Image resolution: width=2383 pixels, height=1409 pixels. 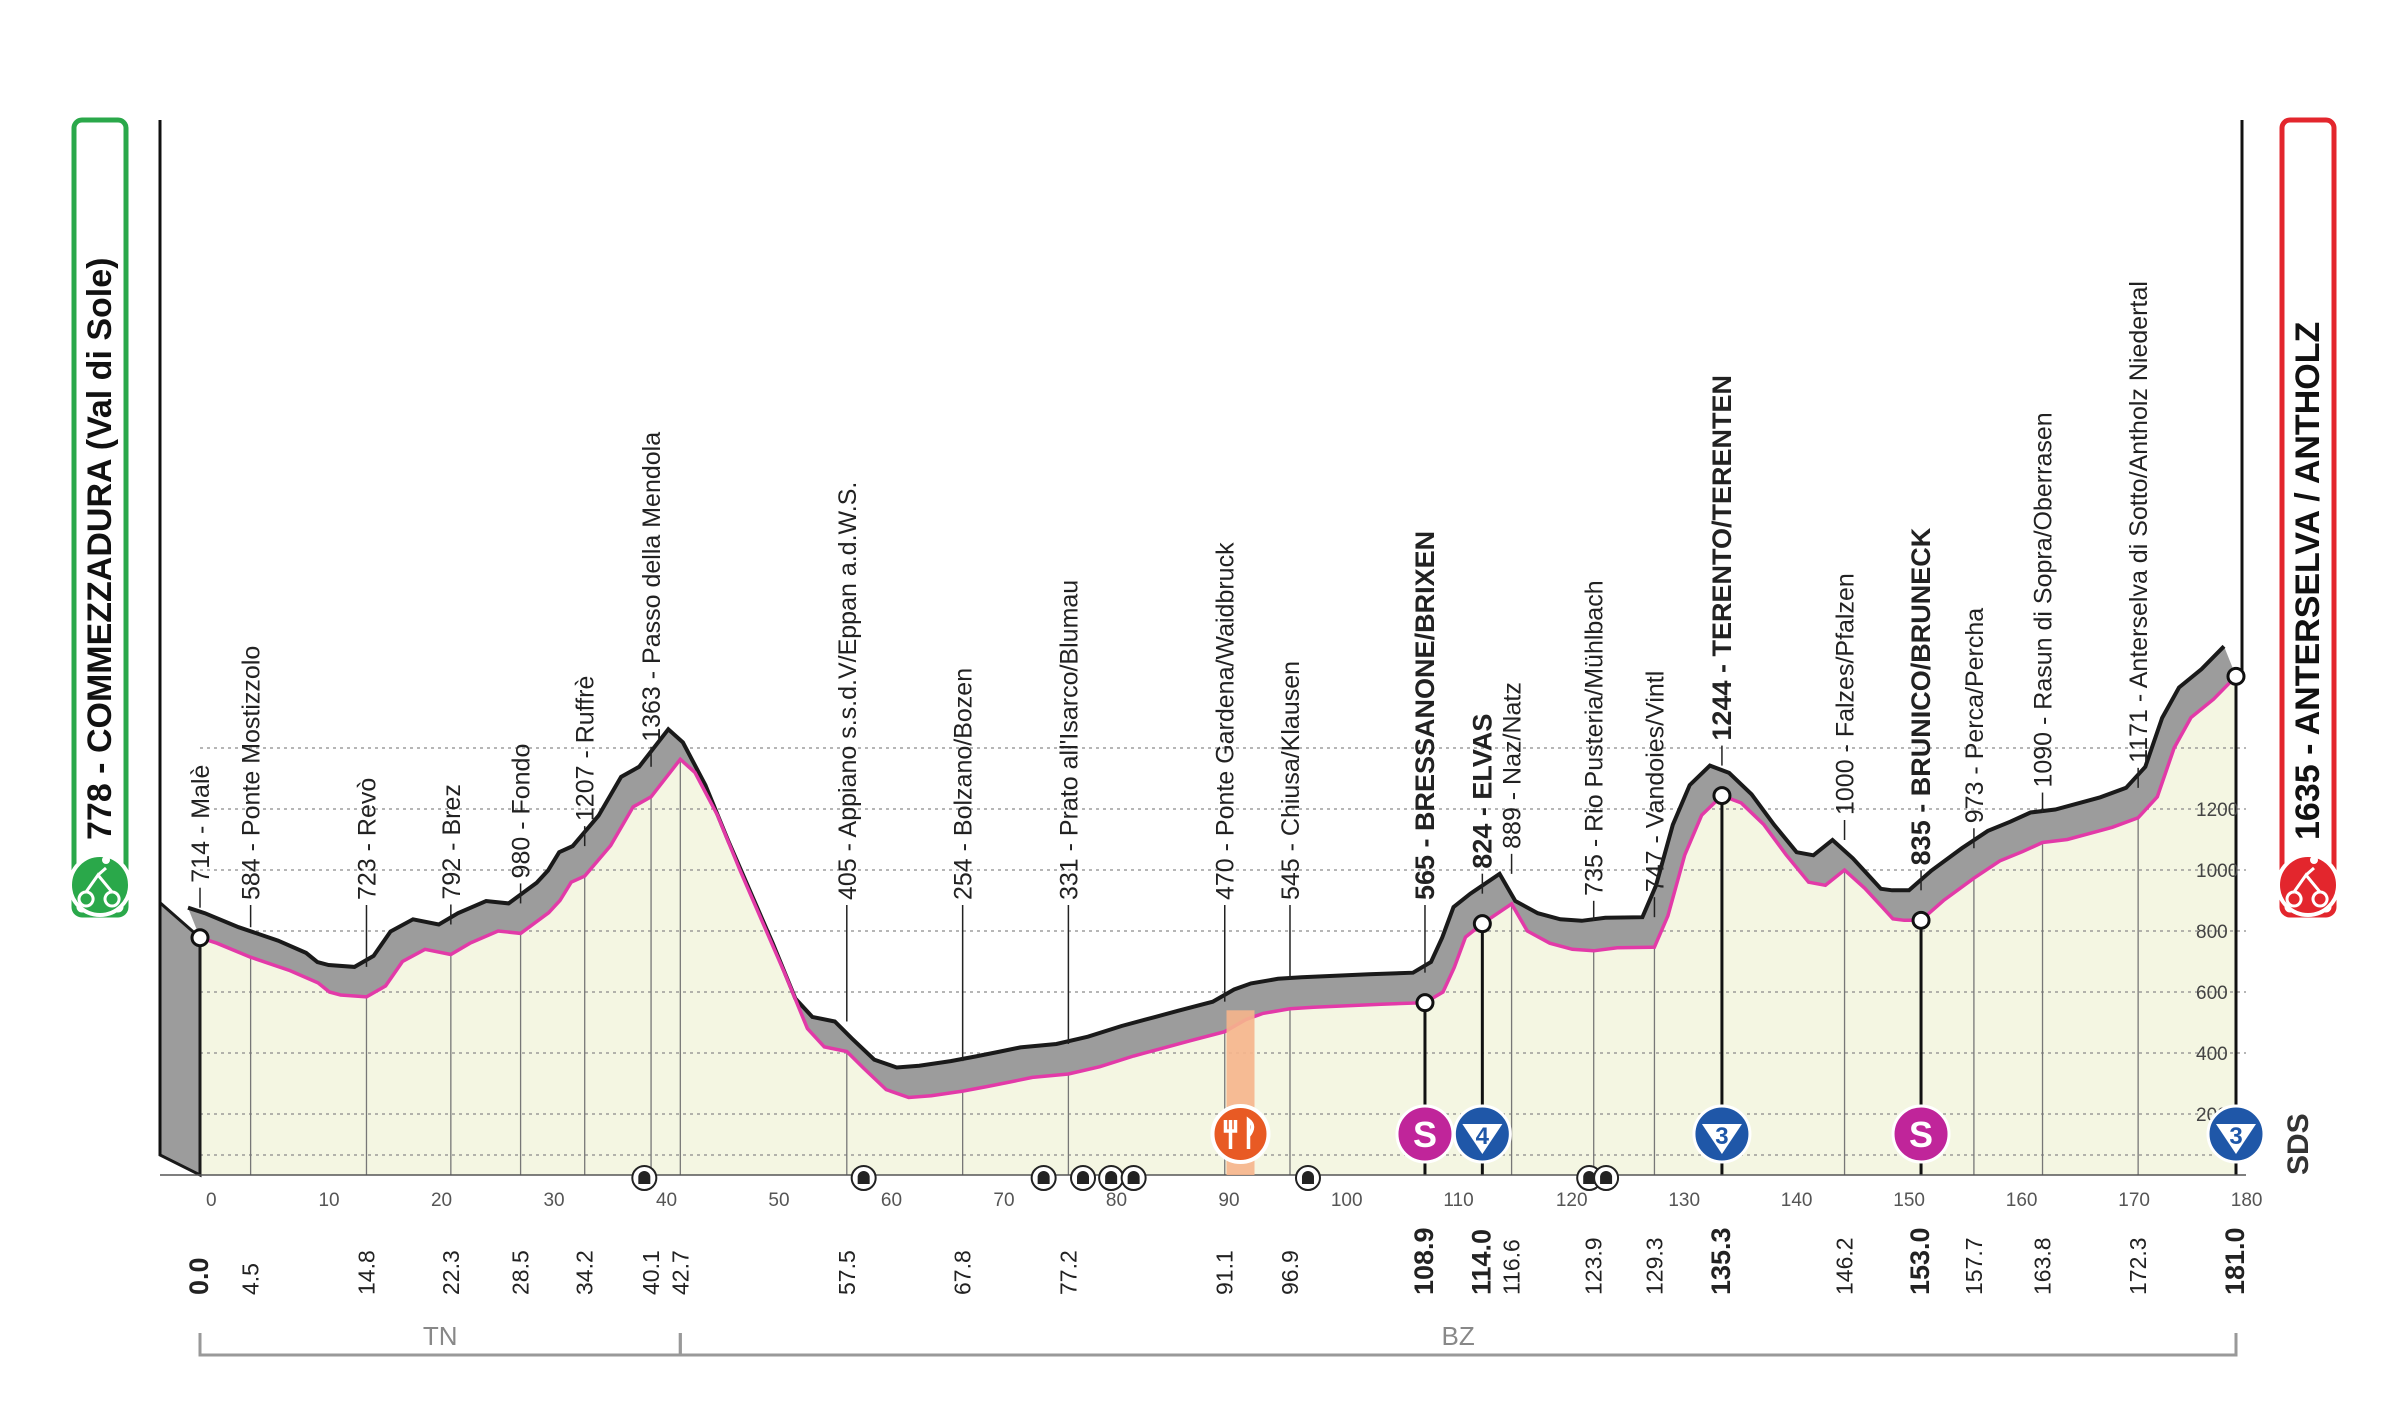 I want to click on waypoint-name-label: 824 - ELVAS, so click(x=1482, y=791).